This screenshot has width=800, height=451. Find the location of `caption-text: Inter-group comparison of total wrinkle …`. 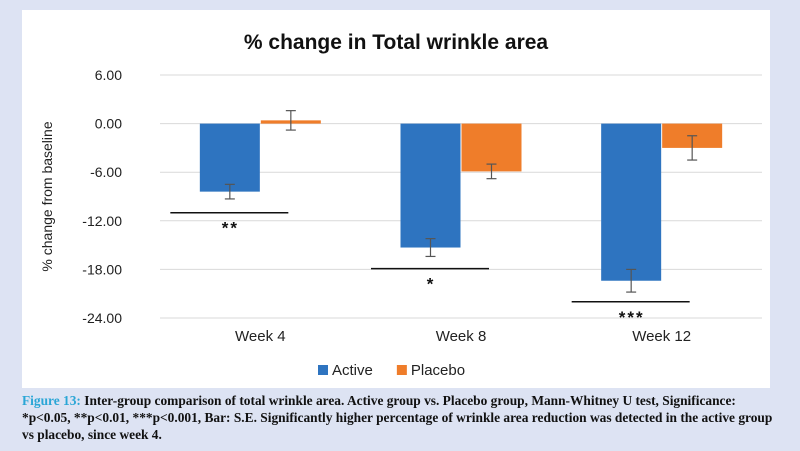

caption-text: Inter-group comparison of total wrinkle … is located at coordinates (397, 417).